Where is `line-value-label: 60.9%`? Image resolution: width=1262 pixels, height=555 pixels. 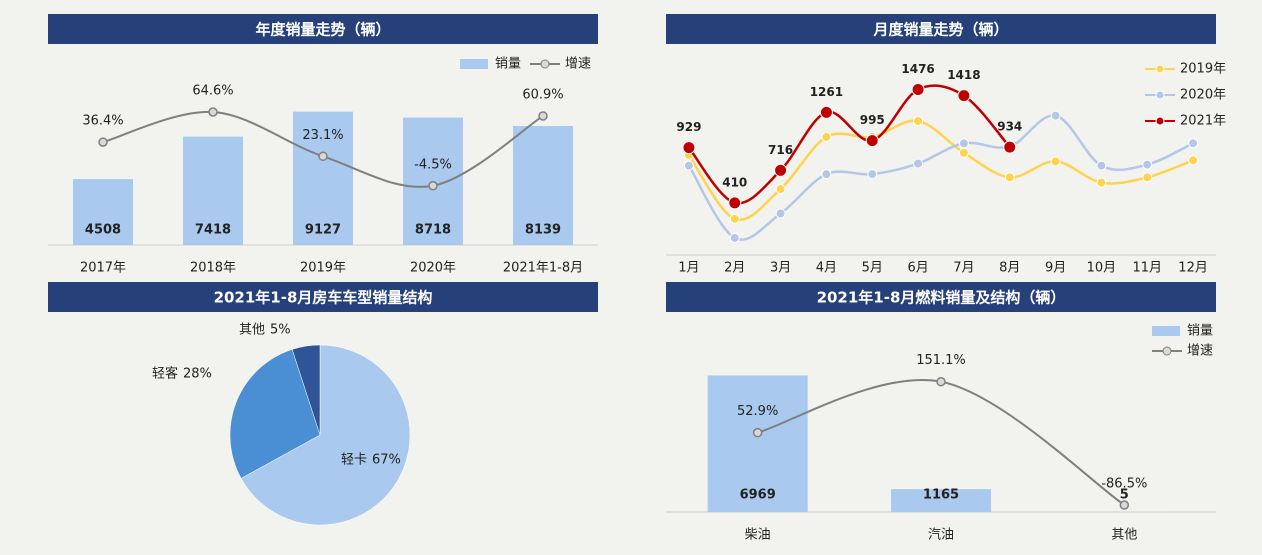
line-value-label: 60.9% is located at coordinates (542, 94).